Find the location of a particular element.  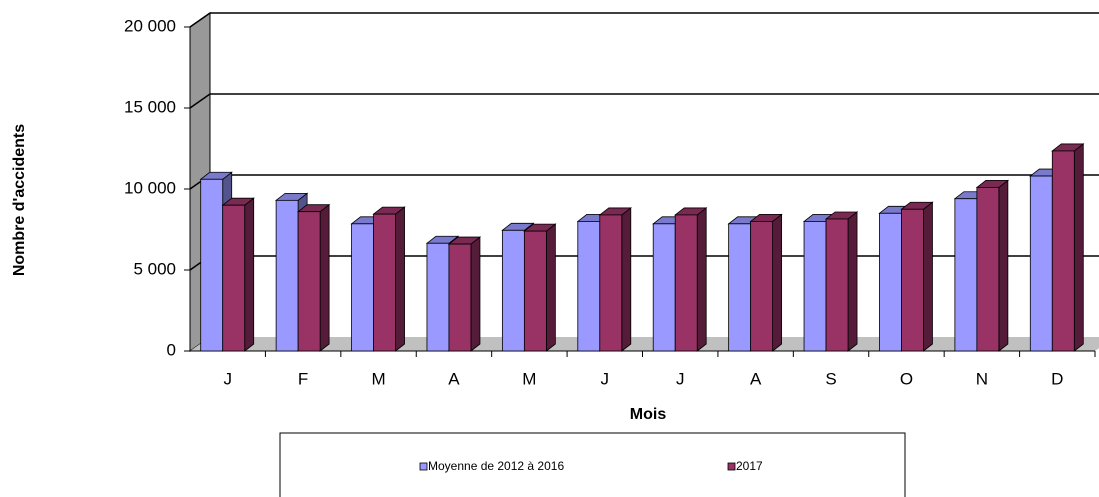

legend-label: Moyenne de 2012 à 2016 is located at coordinates (496, 466).